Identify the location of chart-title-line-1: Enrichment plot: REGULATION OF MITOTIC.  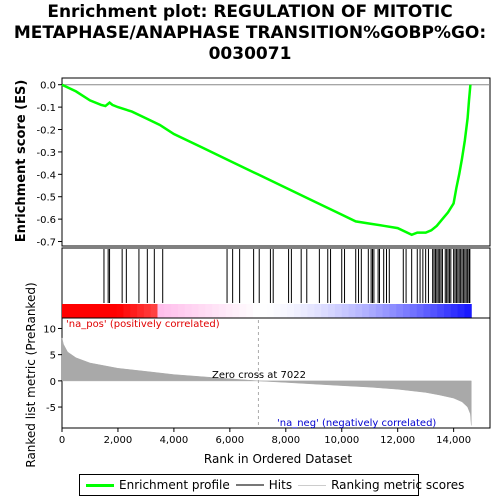
(250, 12).